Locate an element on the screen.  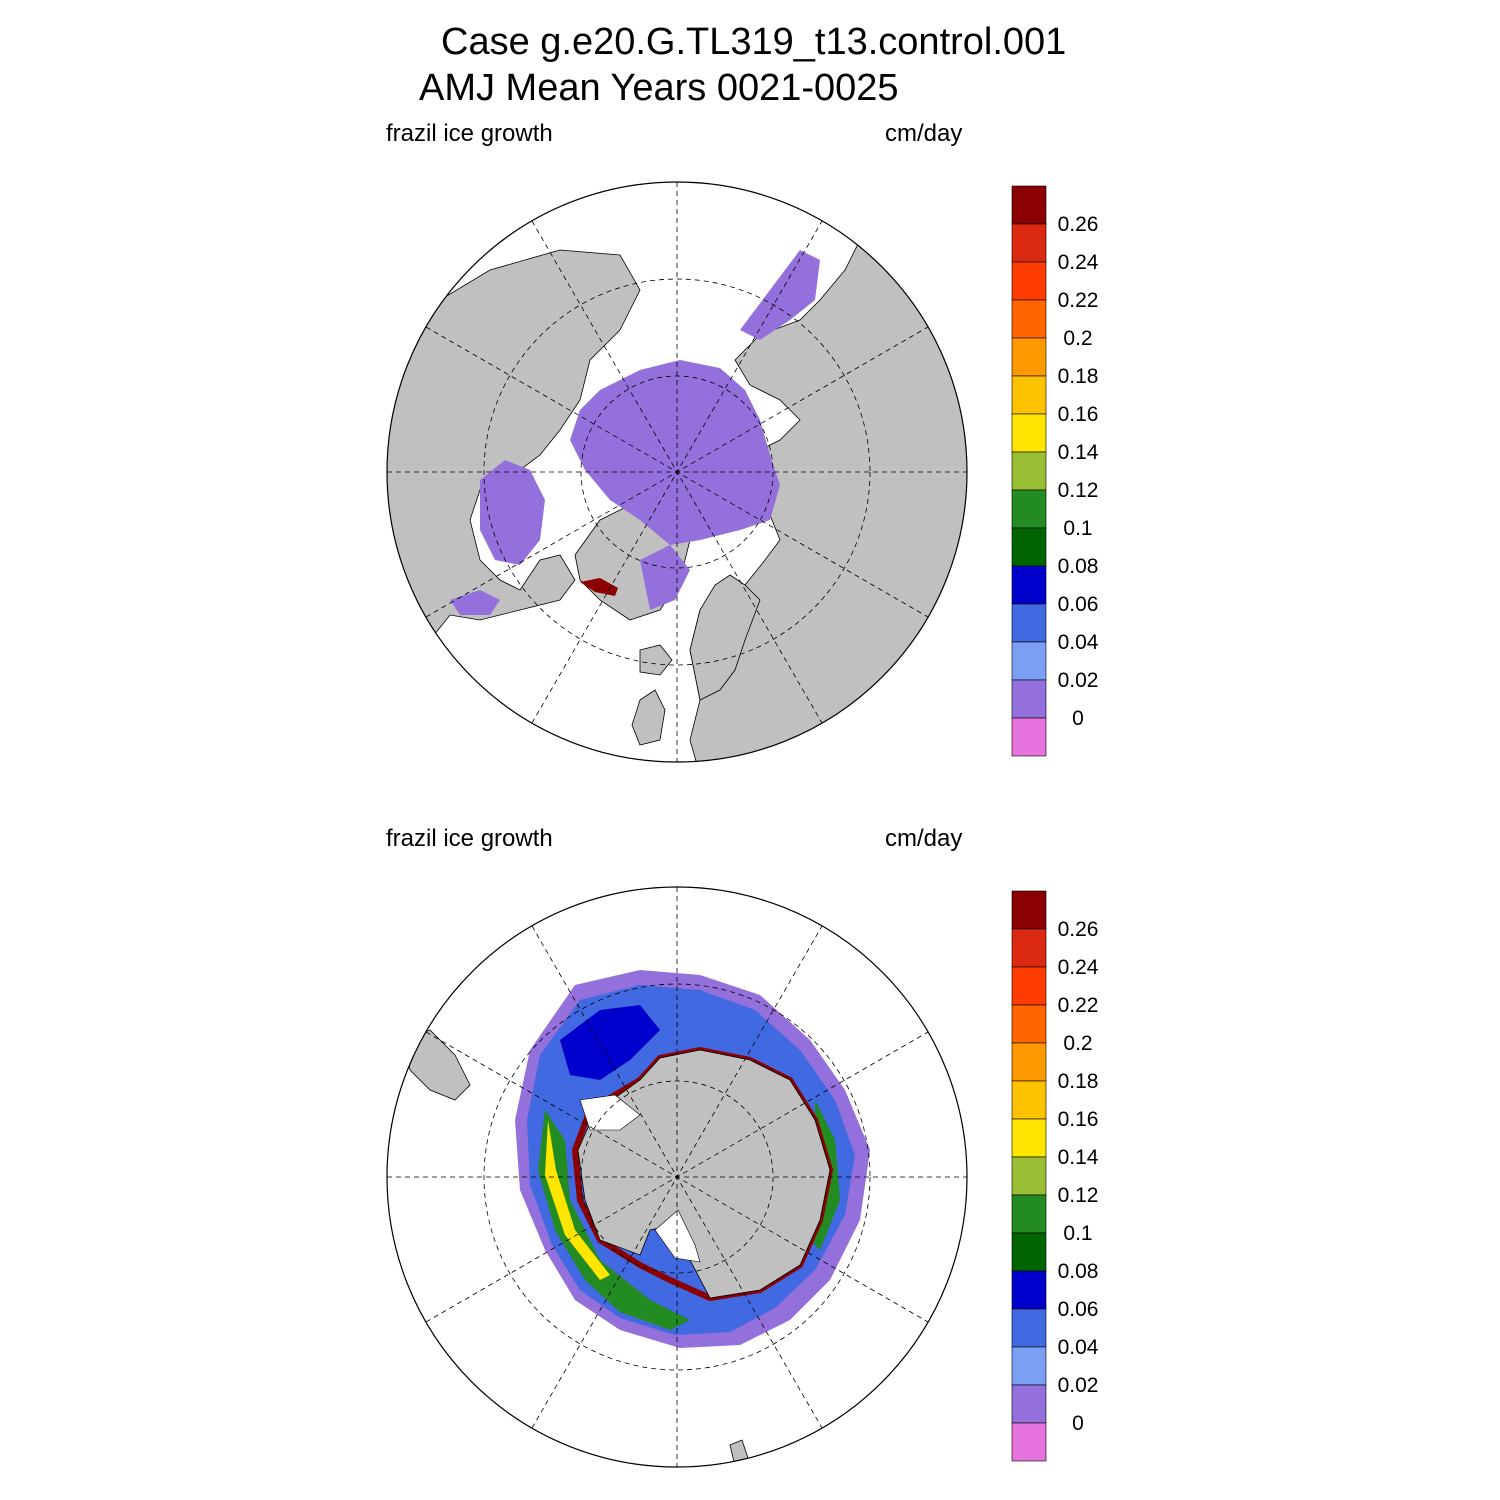
north-sea-ice-bering is located at coordinates (780, 295).